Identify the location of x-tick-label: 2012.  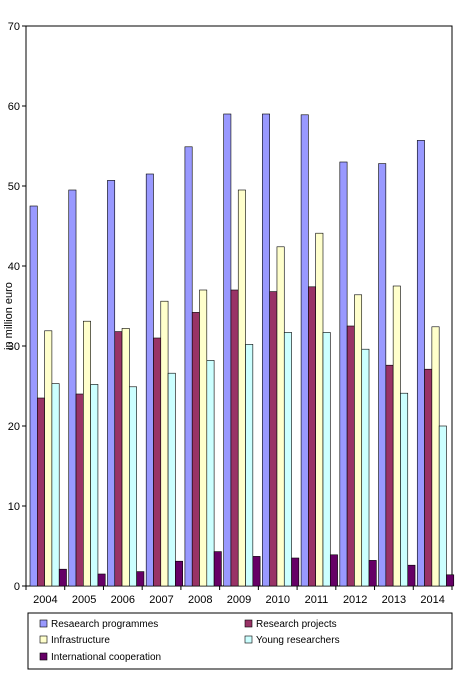
(355, 600).